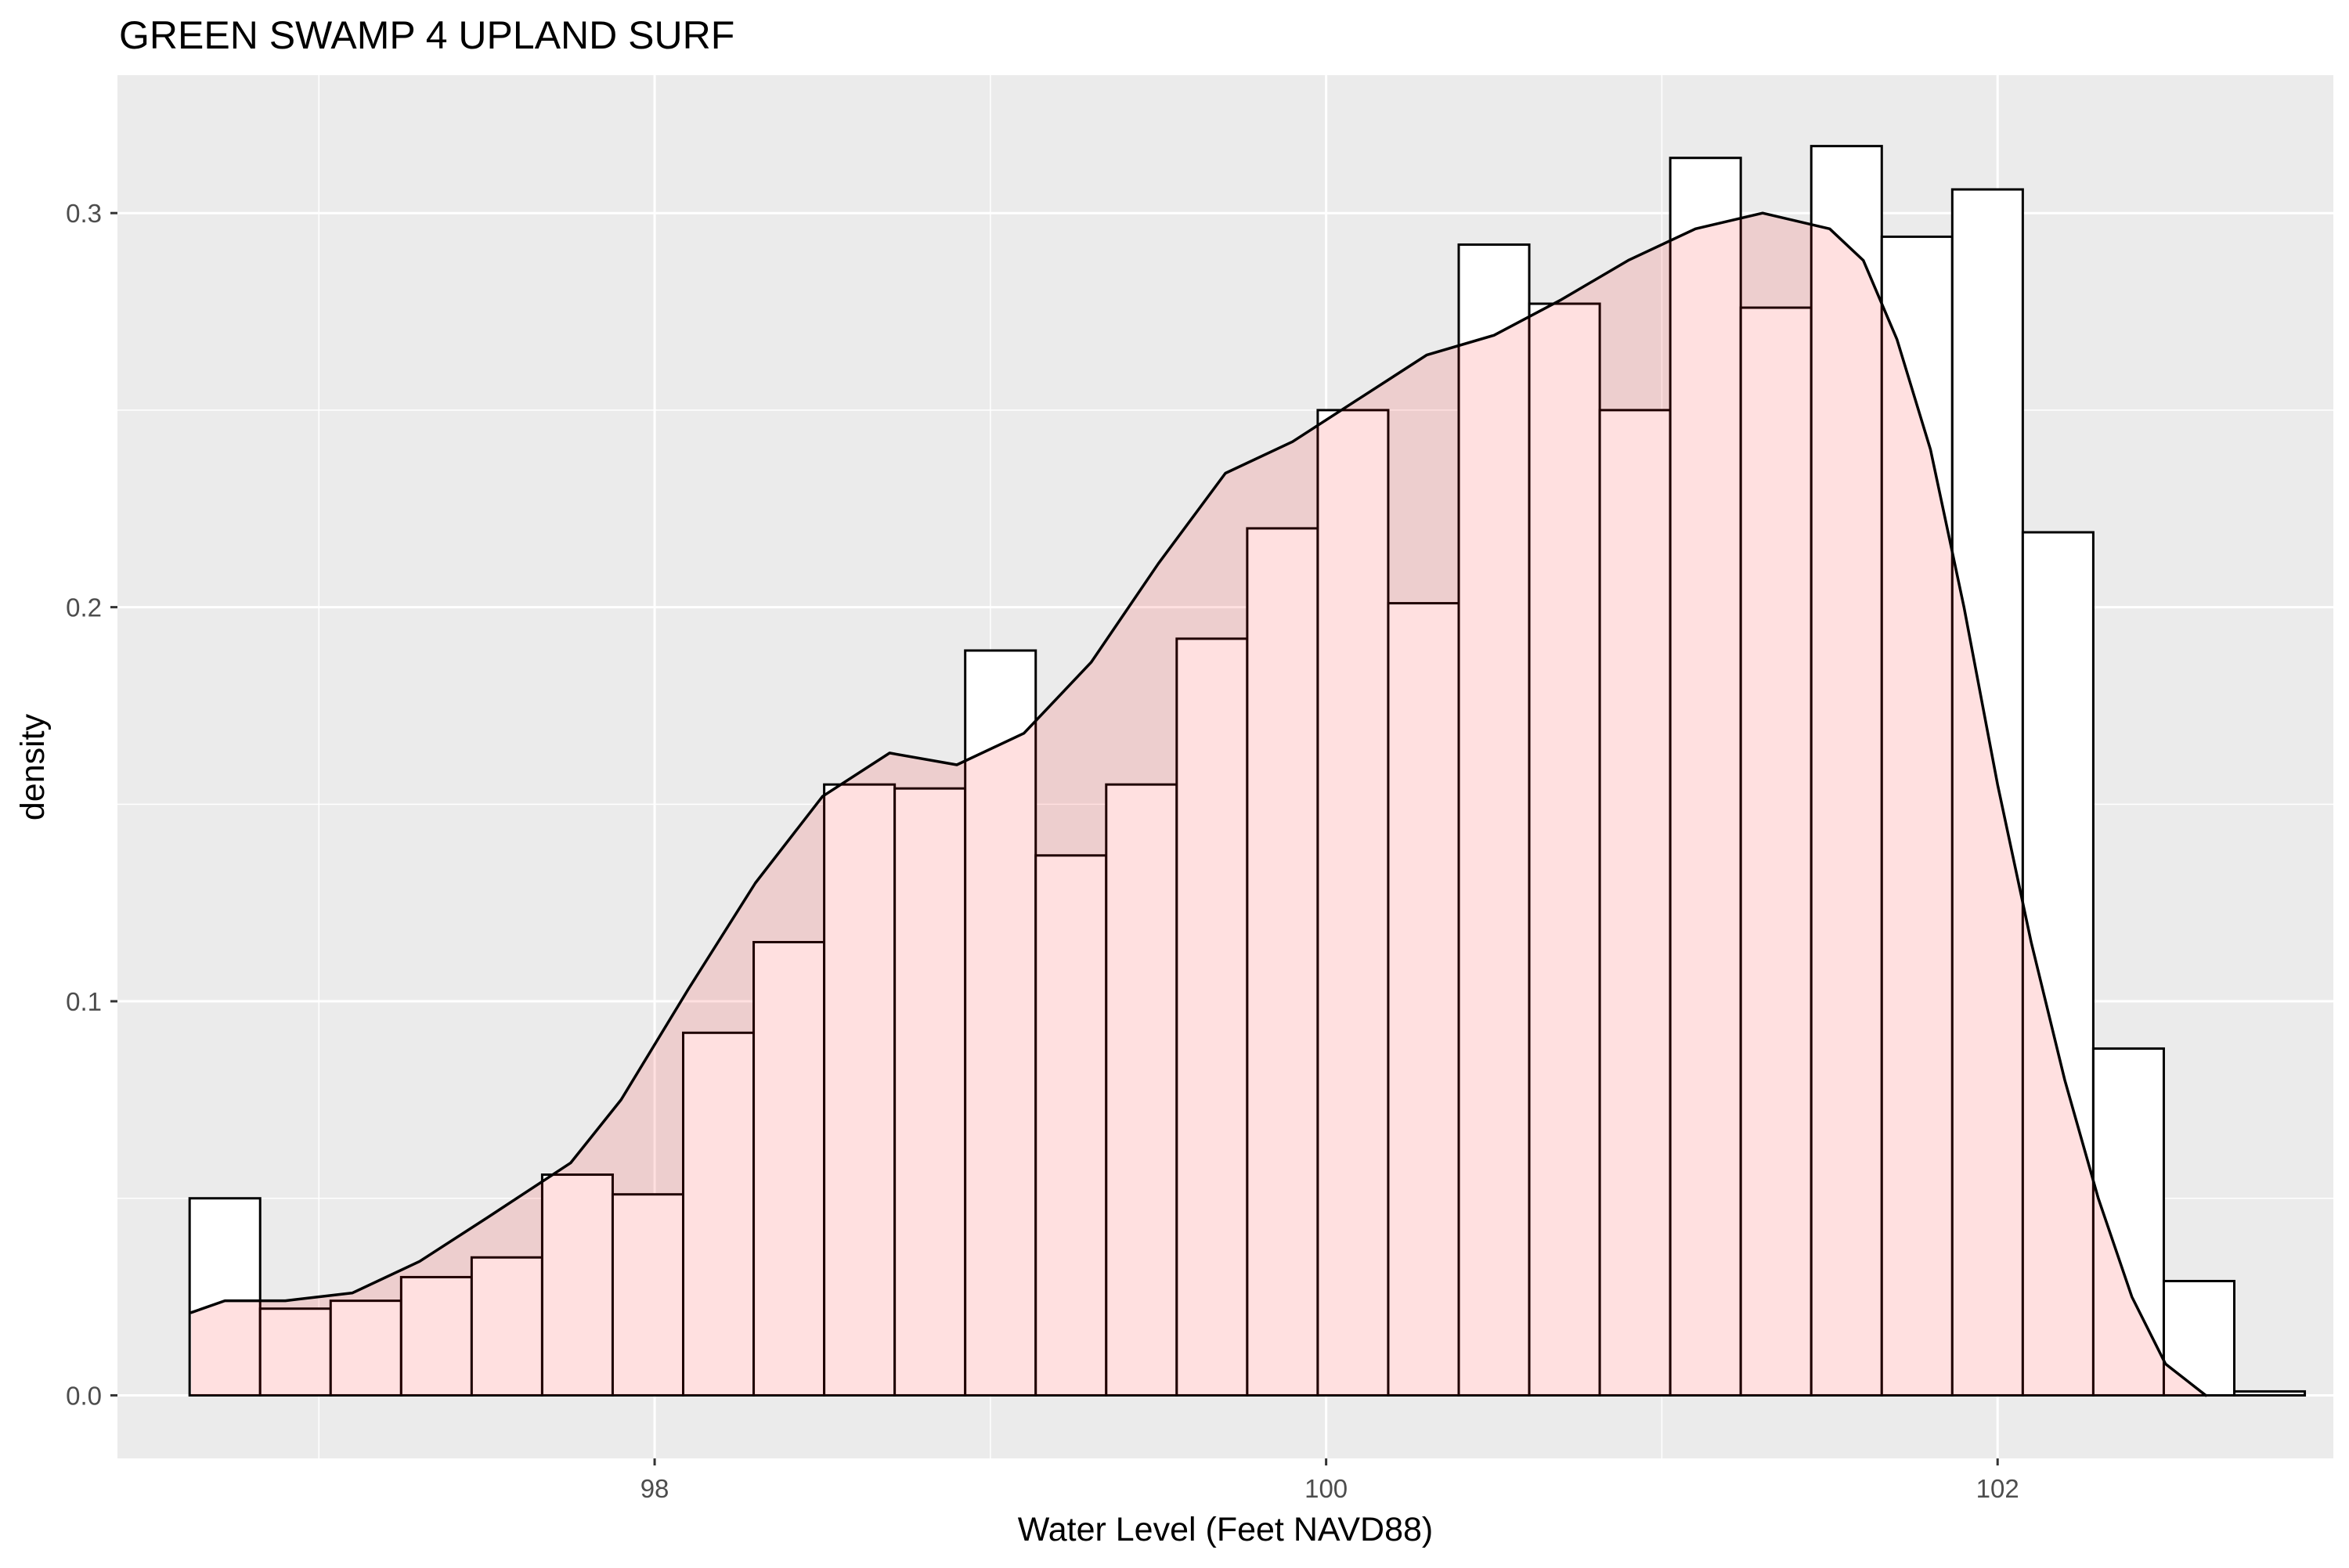 This screenshot has width=2349, height=1568. I want to click on y-tick-label: 0.1, so click(84, 1001).